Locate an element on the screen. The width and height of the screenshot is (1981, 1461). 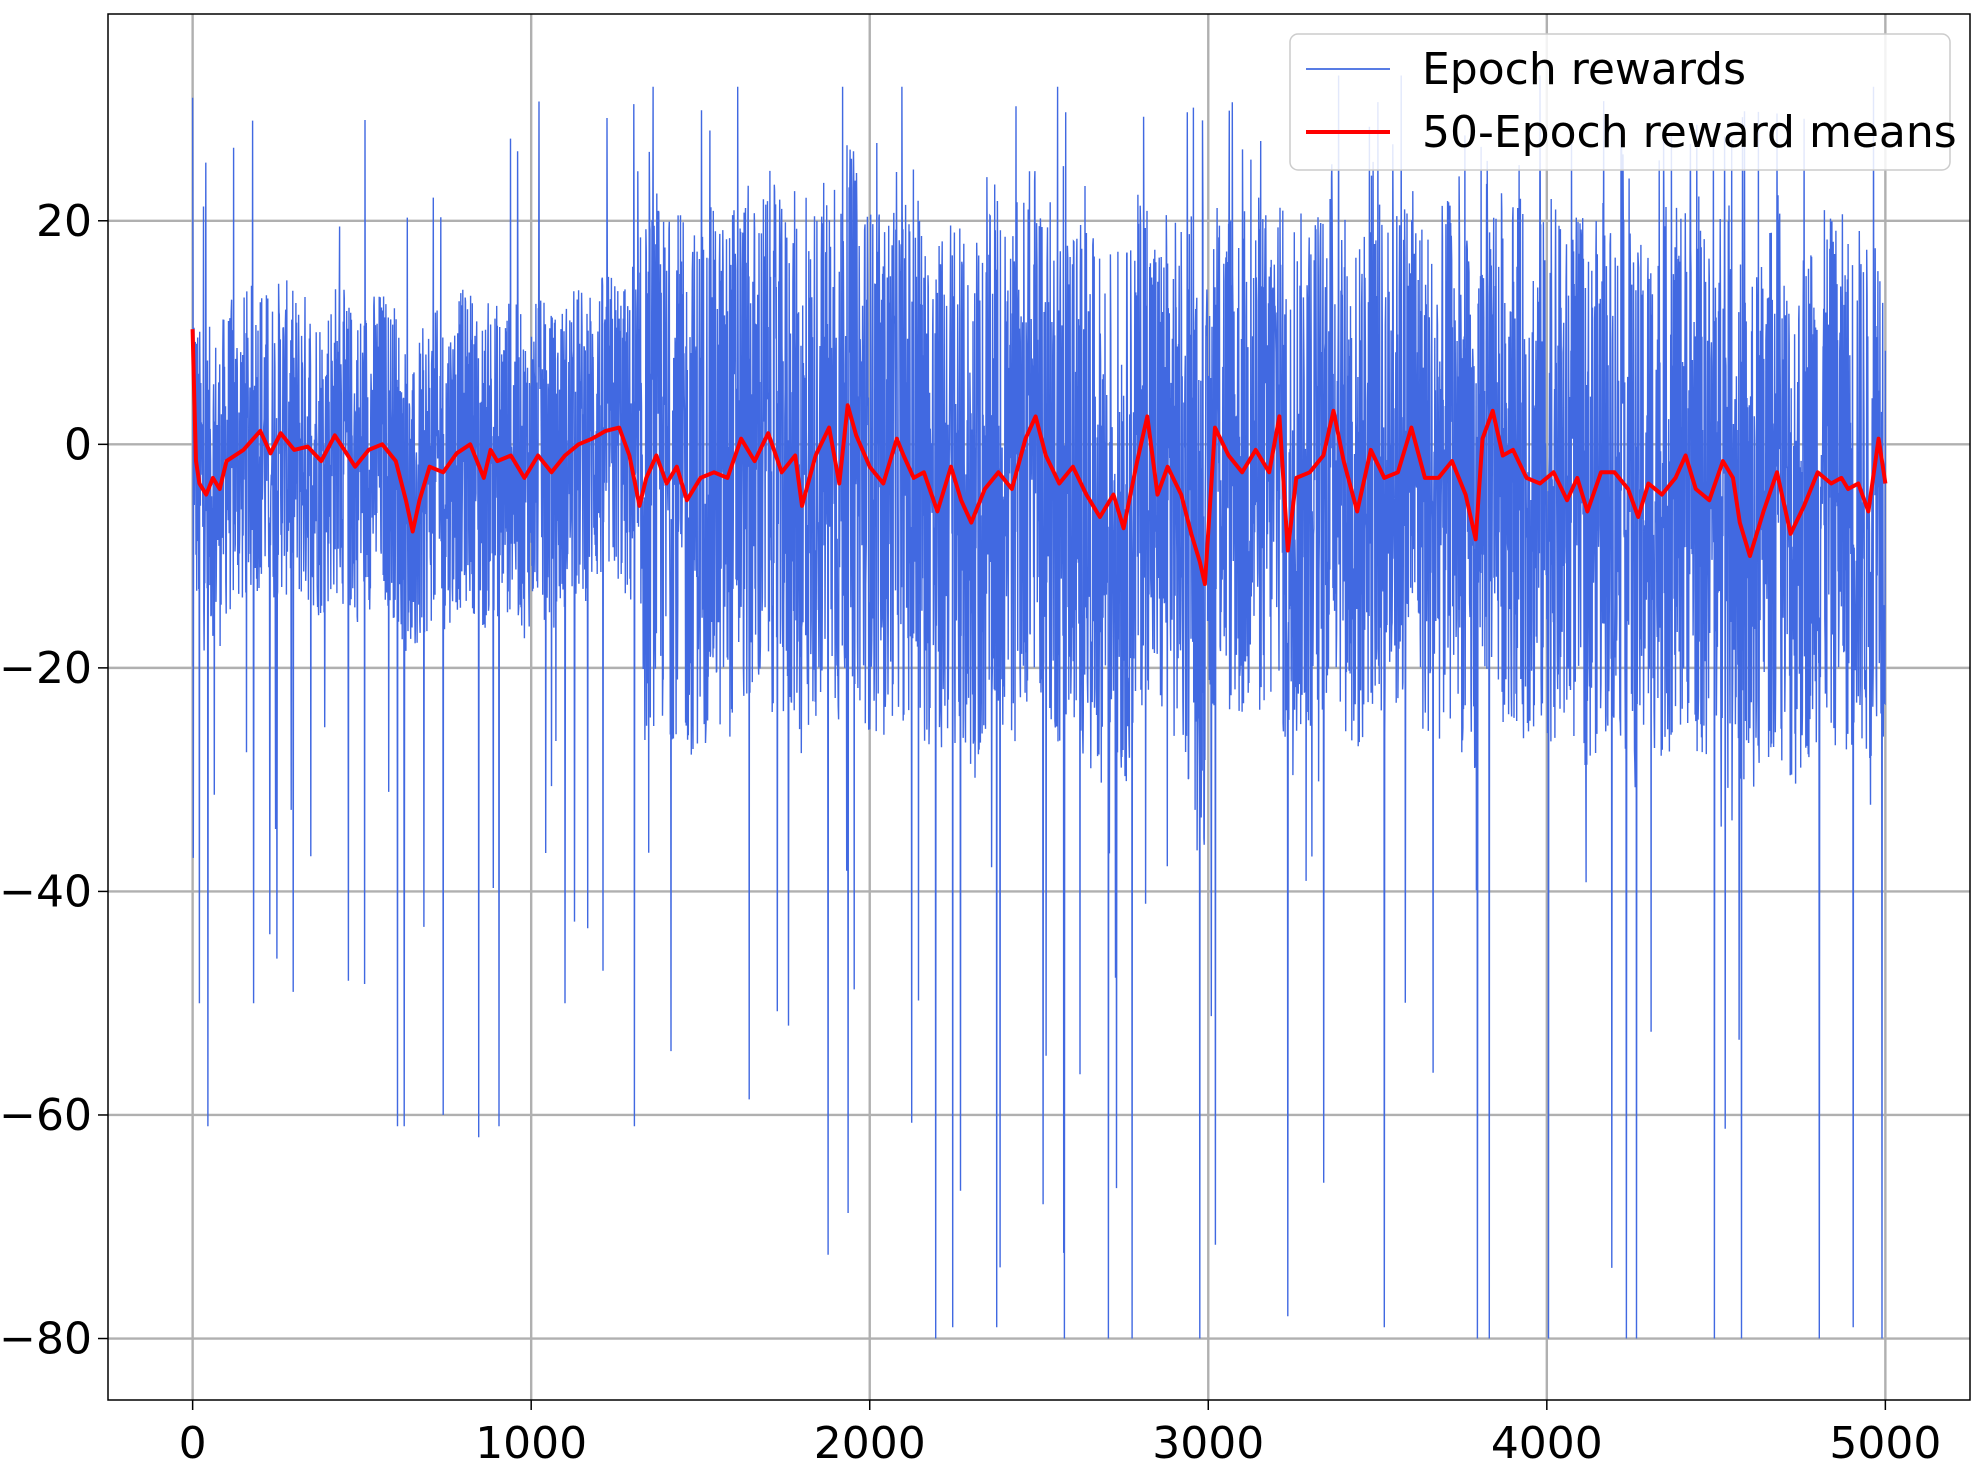
y-tick-label: 0 is located at coordinates (78, 444).